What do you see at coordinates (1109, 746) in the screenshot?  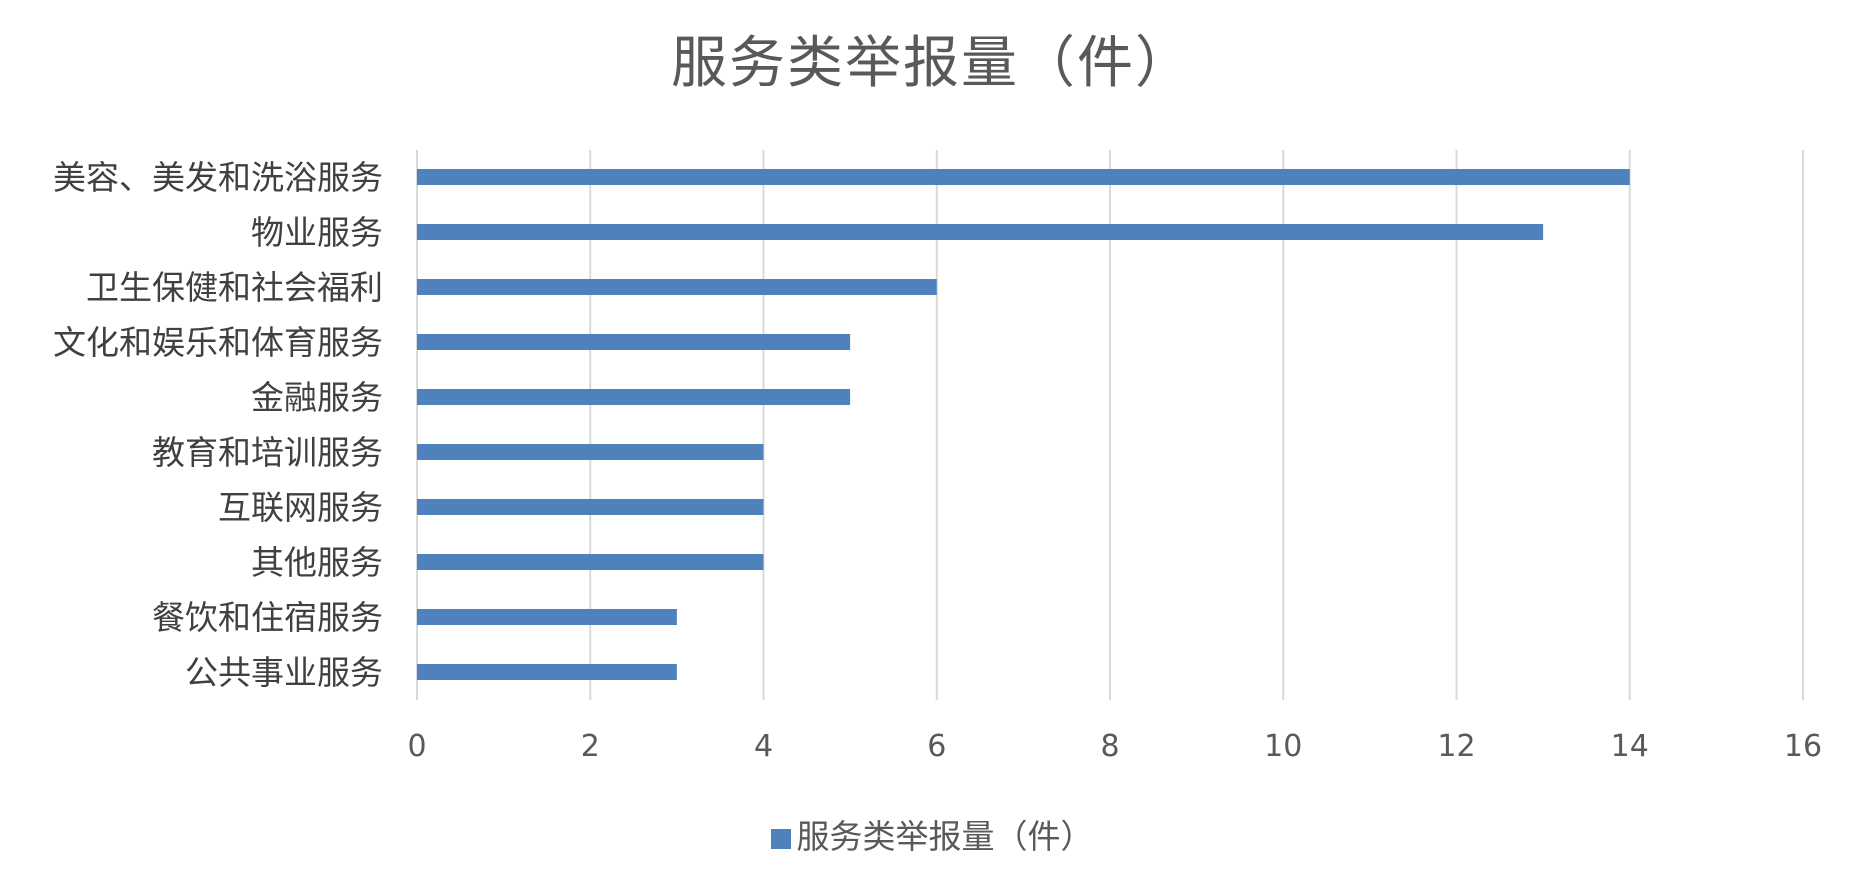 I see `x-tick-label: 8` at bounding box center [1109, 746].